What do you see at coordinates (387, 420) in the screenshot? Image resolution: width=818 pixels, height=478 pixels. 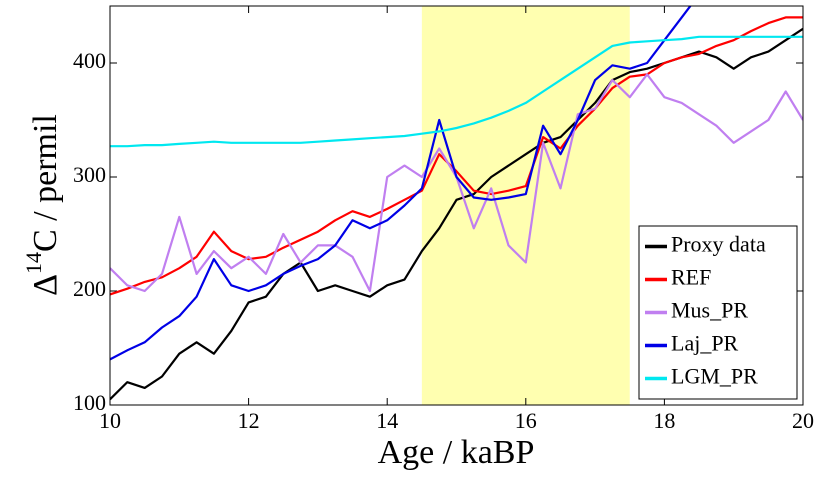 I see `x-tick-label: 14` at bounding box center [387, 420].